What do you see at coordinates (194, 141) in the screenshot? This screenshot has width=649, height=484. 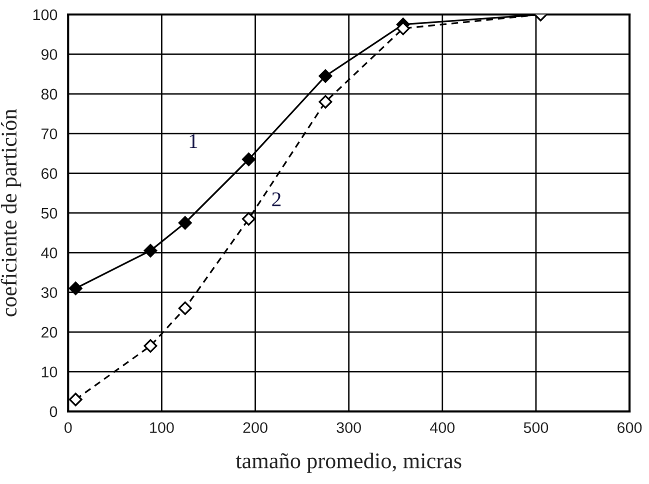 I see `text: 1` at bounding box center [194, 141].